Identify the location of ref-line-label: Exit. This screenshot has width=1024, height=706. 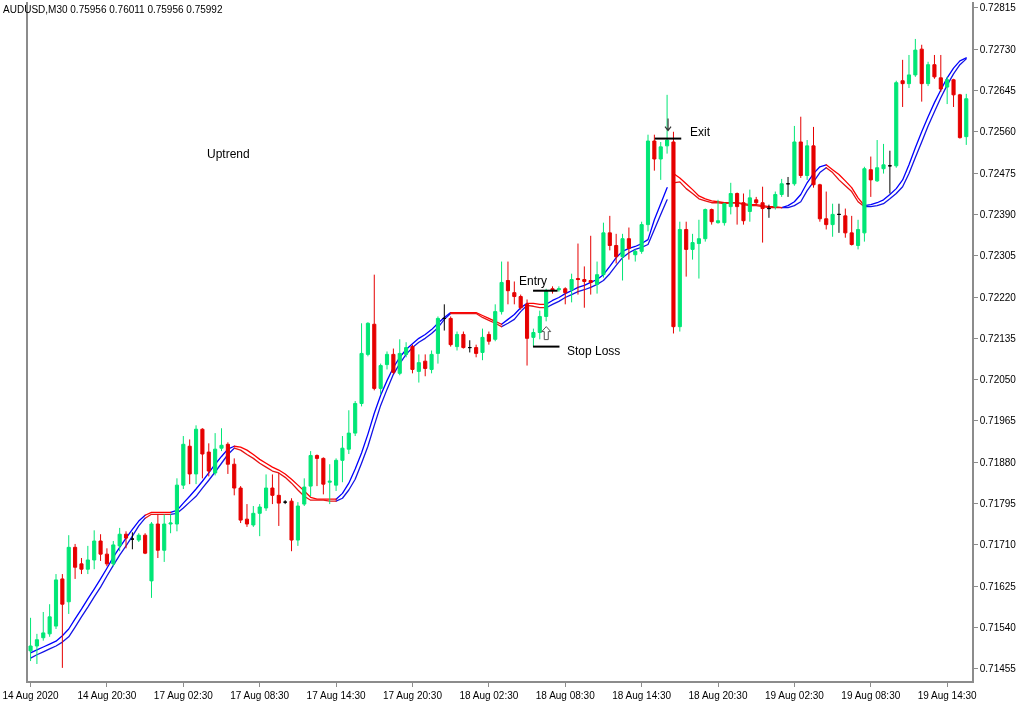
(700, 132).